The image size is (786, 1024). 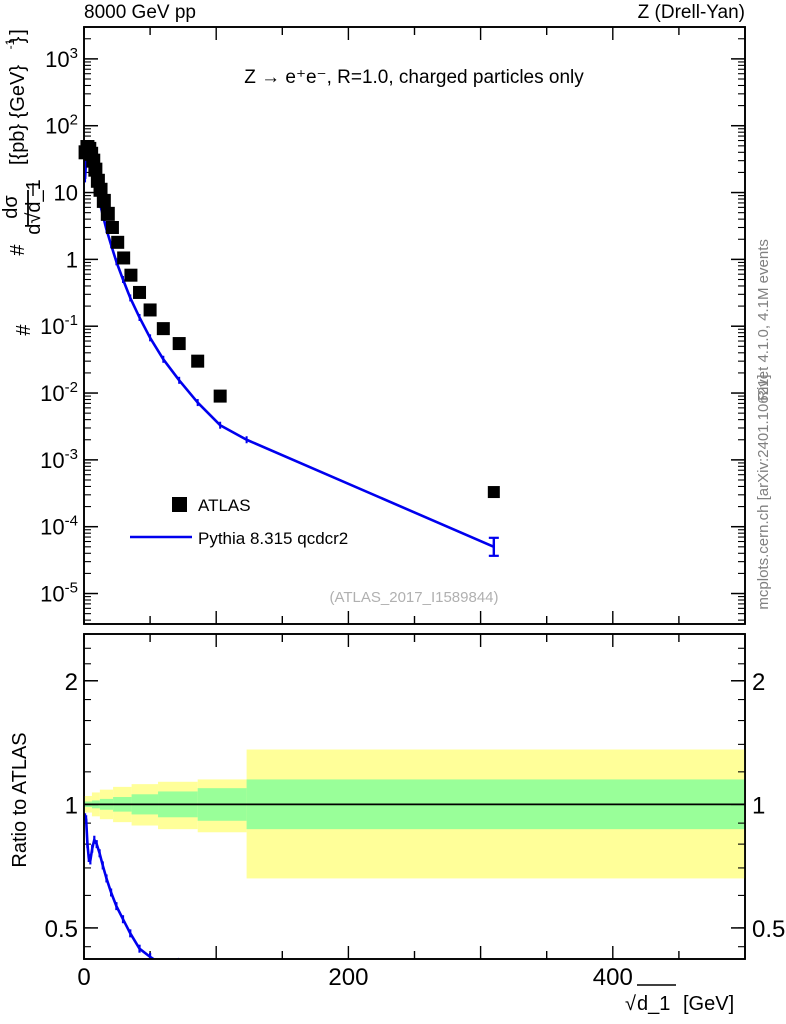 What do you see at coordinates (61, 929) in the screenshot?
I see `ratio-y-tick-label: 0.5` at bounding box center [61, 929].